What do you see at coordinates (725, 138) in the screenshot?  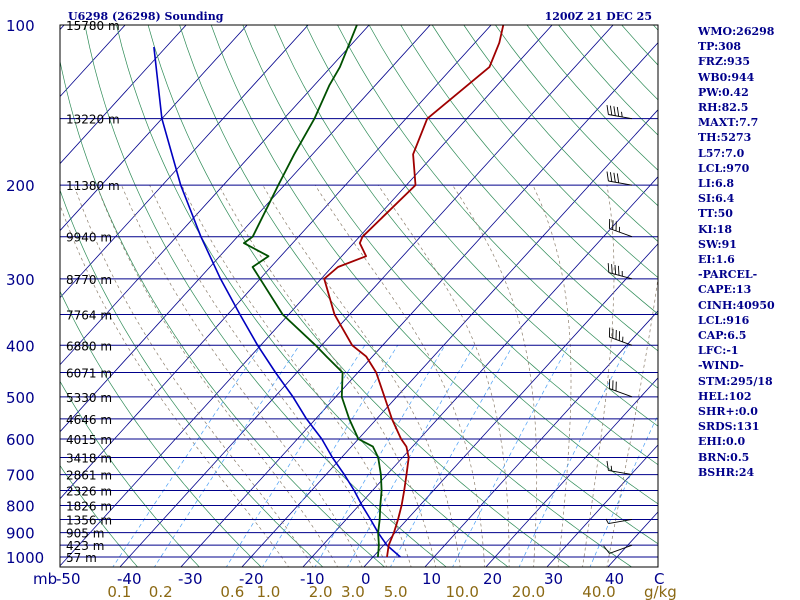 I see `index-value: TH:5273` at bounding box center [725, 138].